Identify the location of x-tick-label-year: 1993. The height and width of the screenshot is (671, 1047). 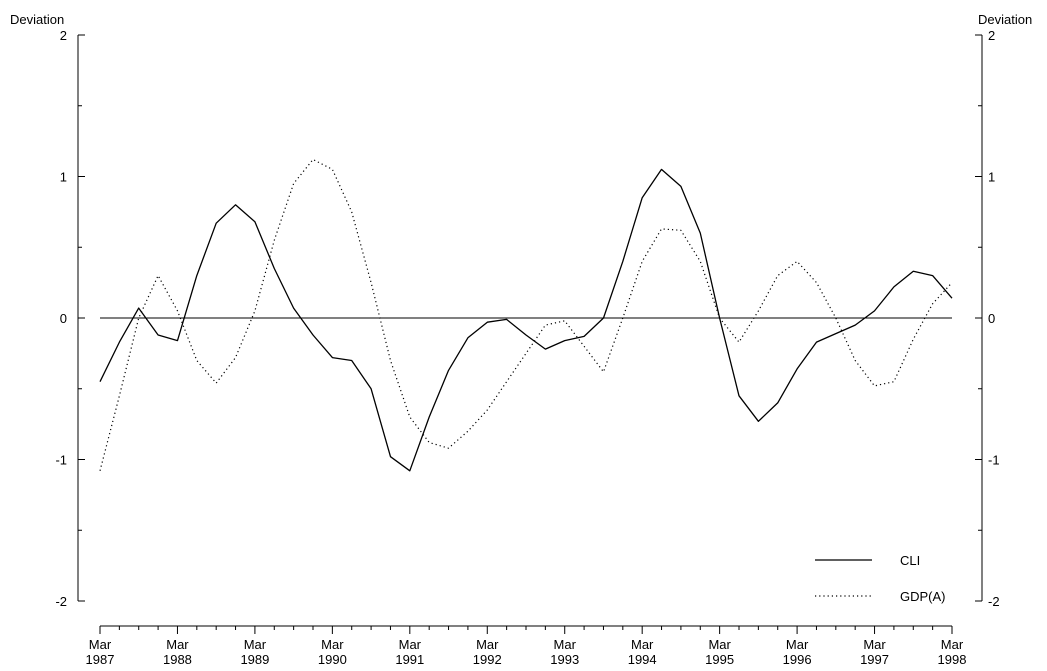
(564, 659).